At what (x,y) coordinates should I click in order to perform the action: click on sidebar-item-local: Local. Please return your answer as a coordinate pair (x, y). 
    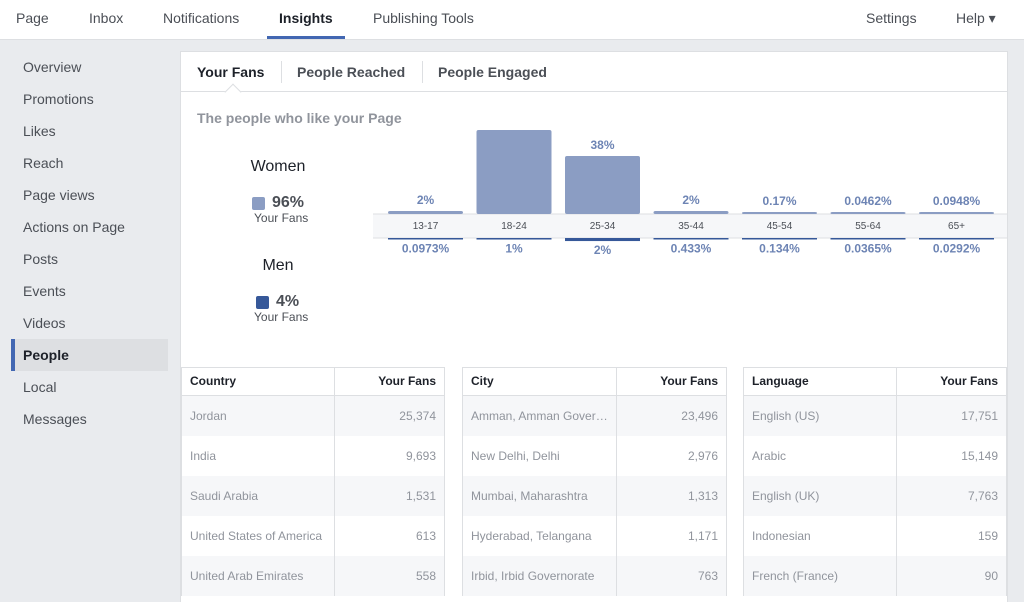
    Looking at the image, I should click on (40, 387).